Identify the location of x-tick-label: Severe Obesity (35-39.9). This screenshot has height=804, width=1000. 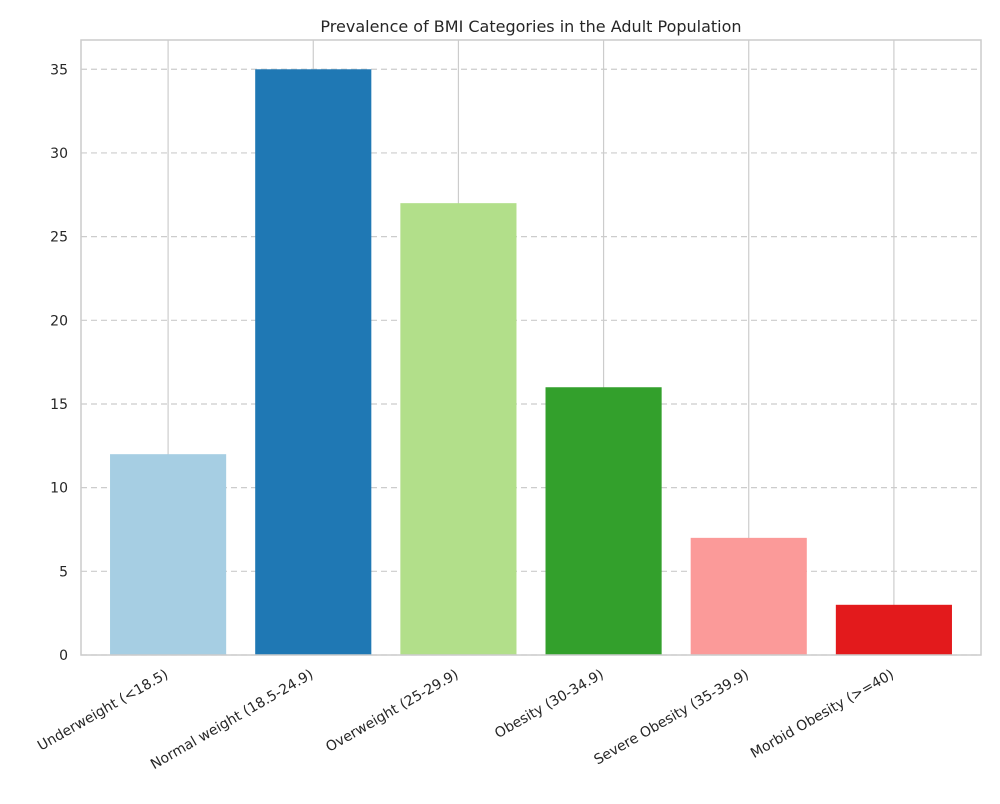
(671, 718).